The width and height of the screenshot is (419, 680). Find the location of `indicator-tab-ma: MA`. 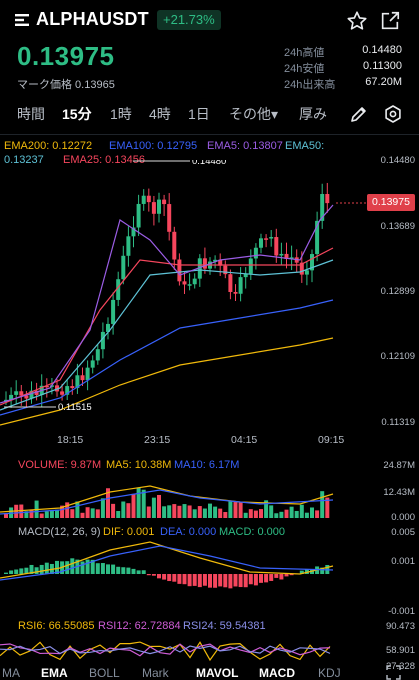

indicator-tab-ma: MA is located at coordinates (11, 673).